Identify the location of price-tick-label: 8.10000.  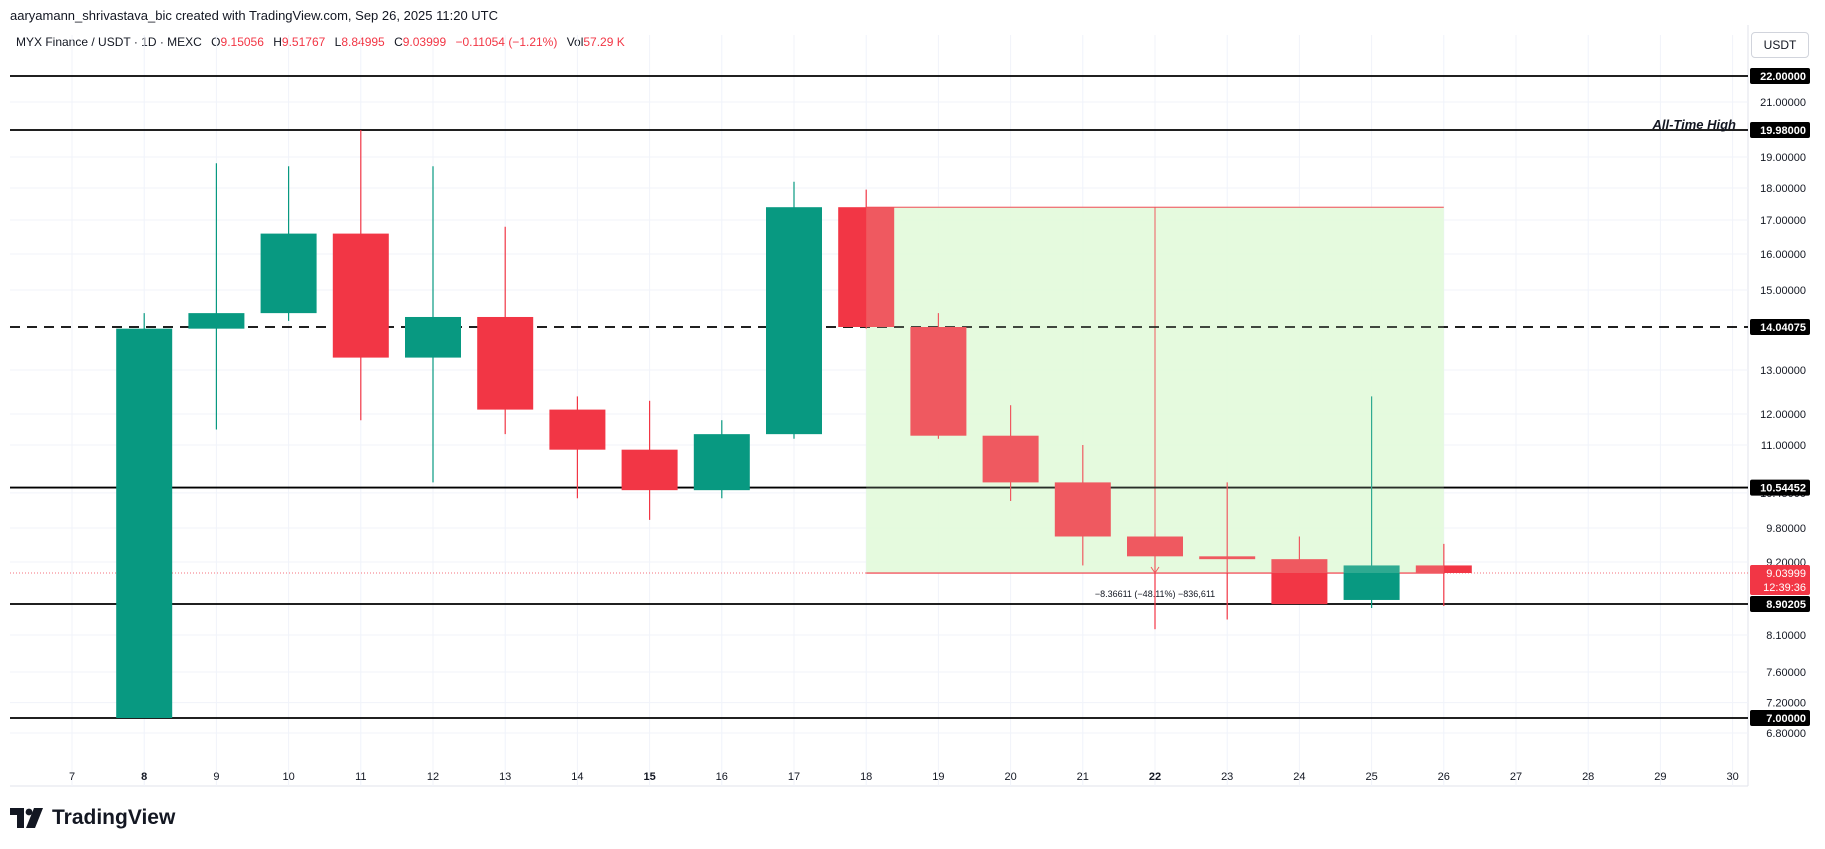
(1786, 636).